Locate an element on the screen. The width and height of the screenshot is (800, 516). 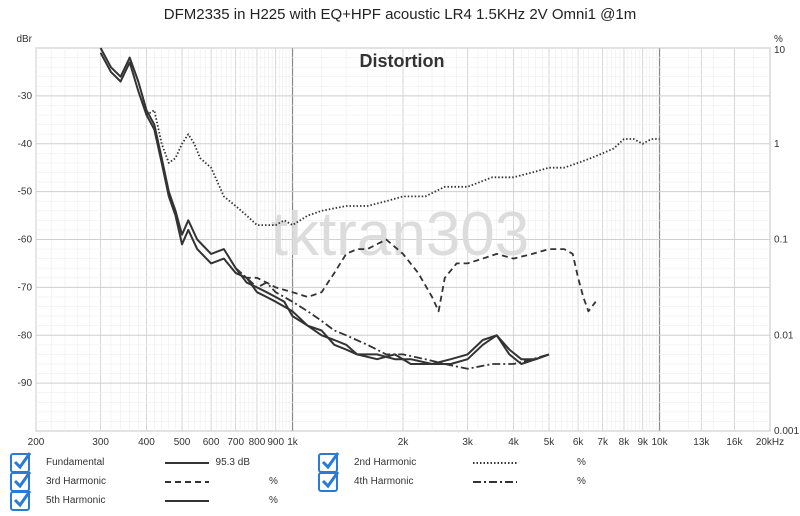
chart-subtitle: Distortion is located at coordinates (402, 61).